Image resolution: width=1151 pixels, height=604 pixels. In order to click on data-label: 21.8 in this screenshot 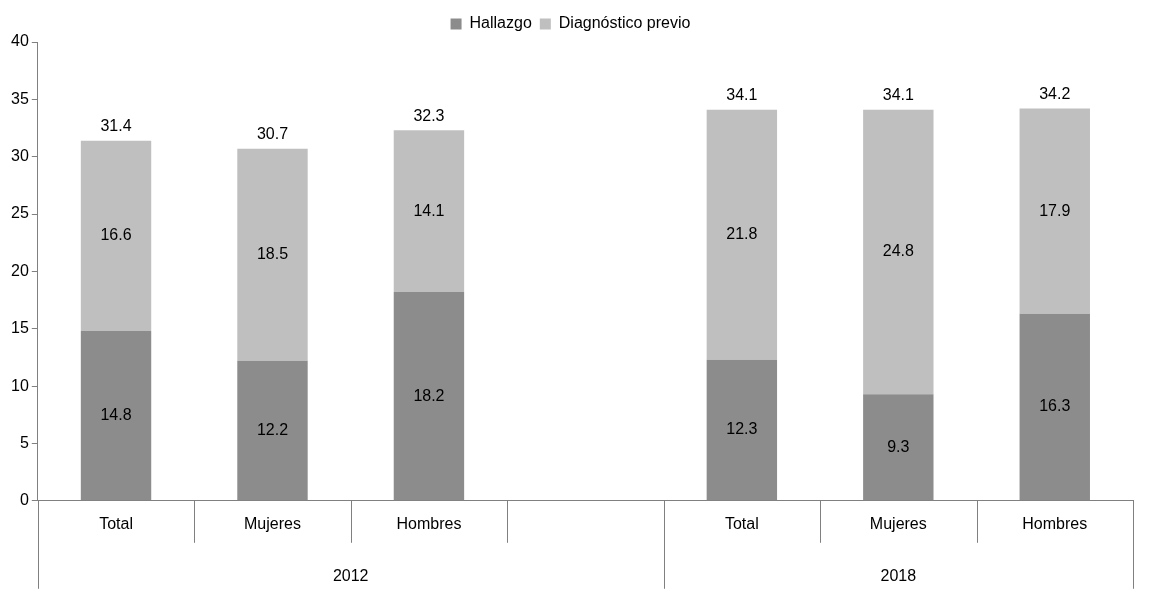, I will do `click(742, 234)`.